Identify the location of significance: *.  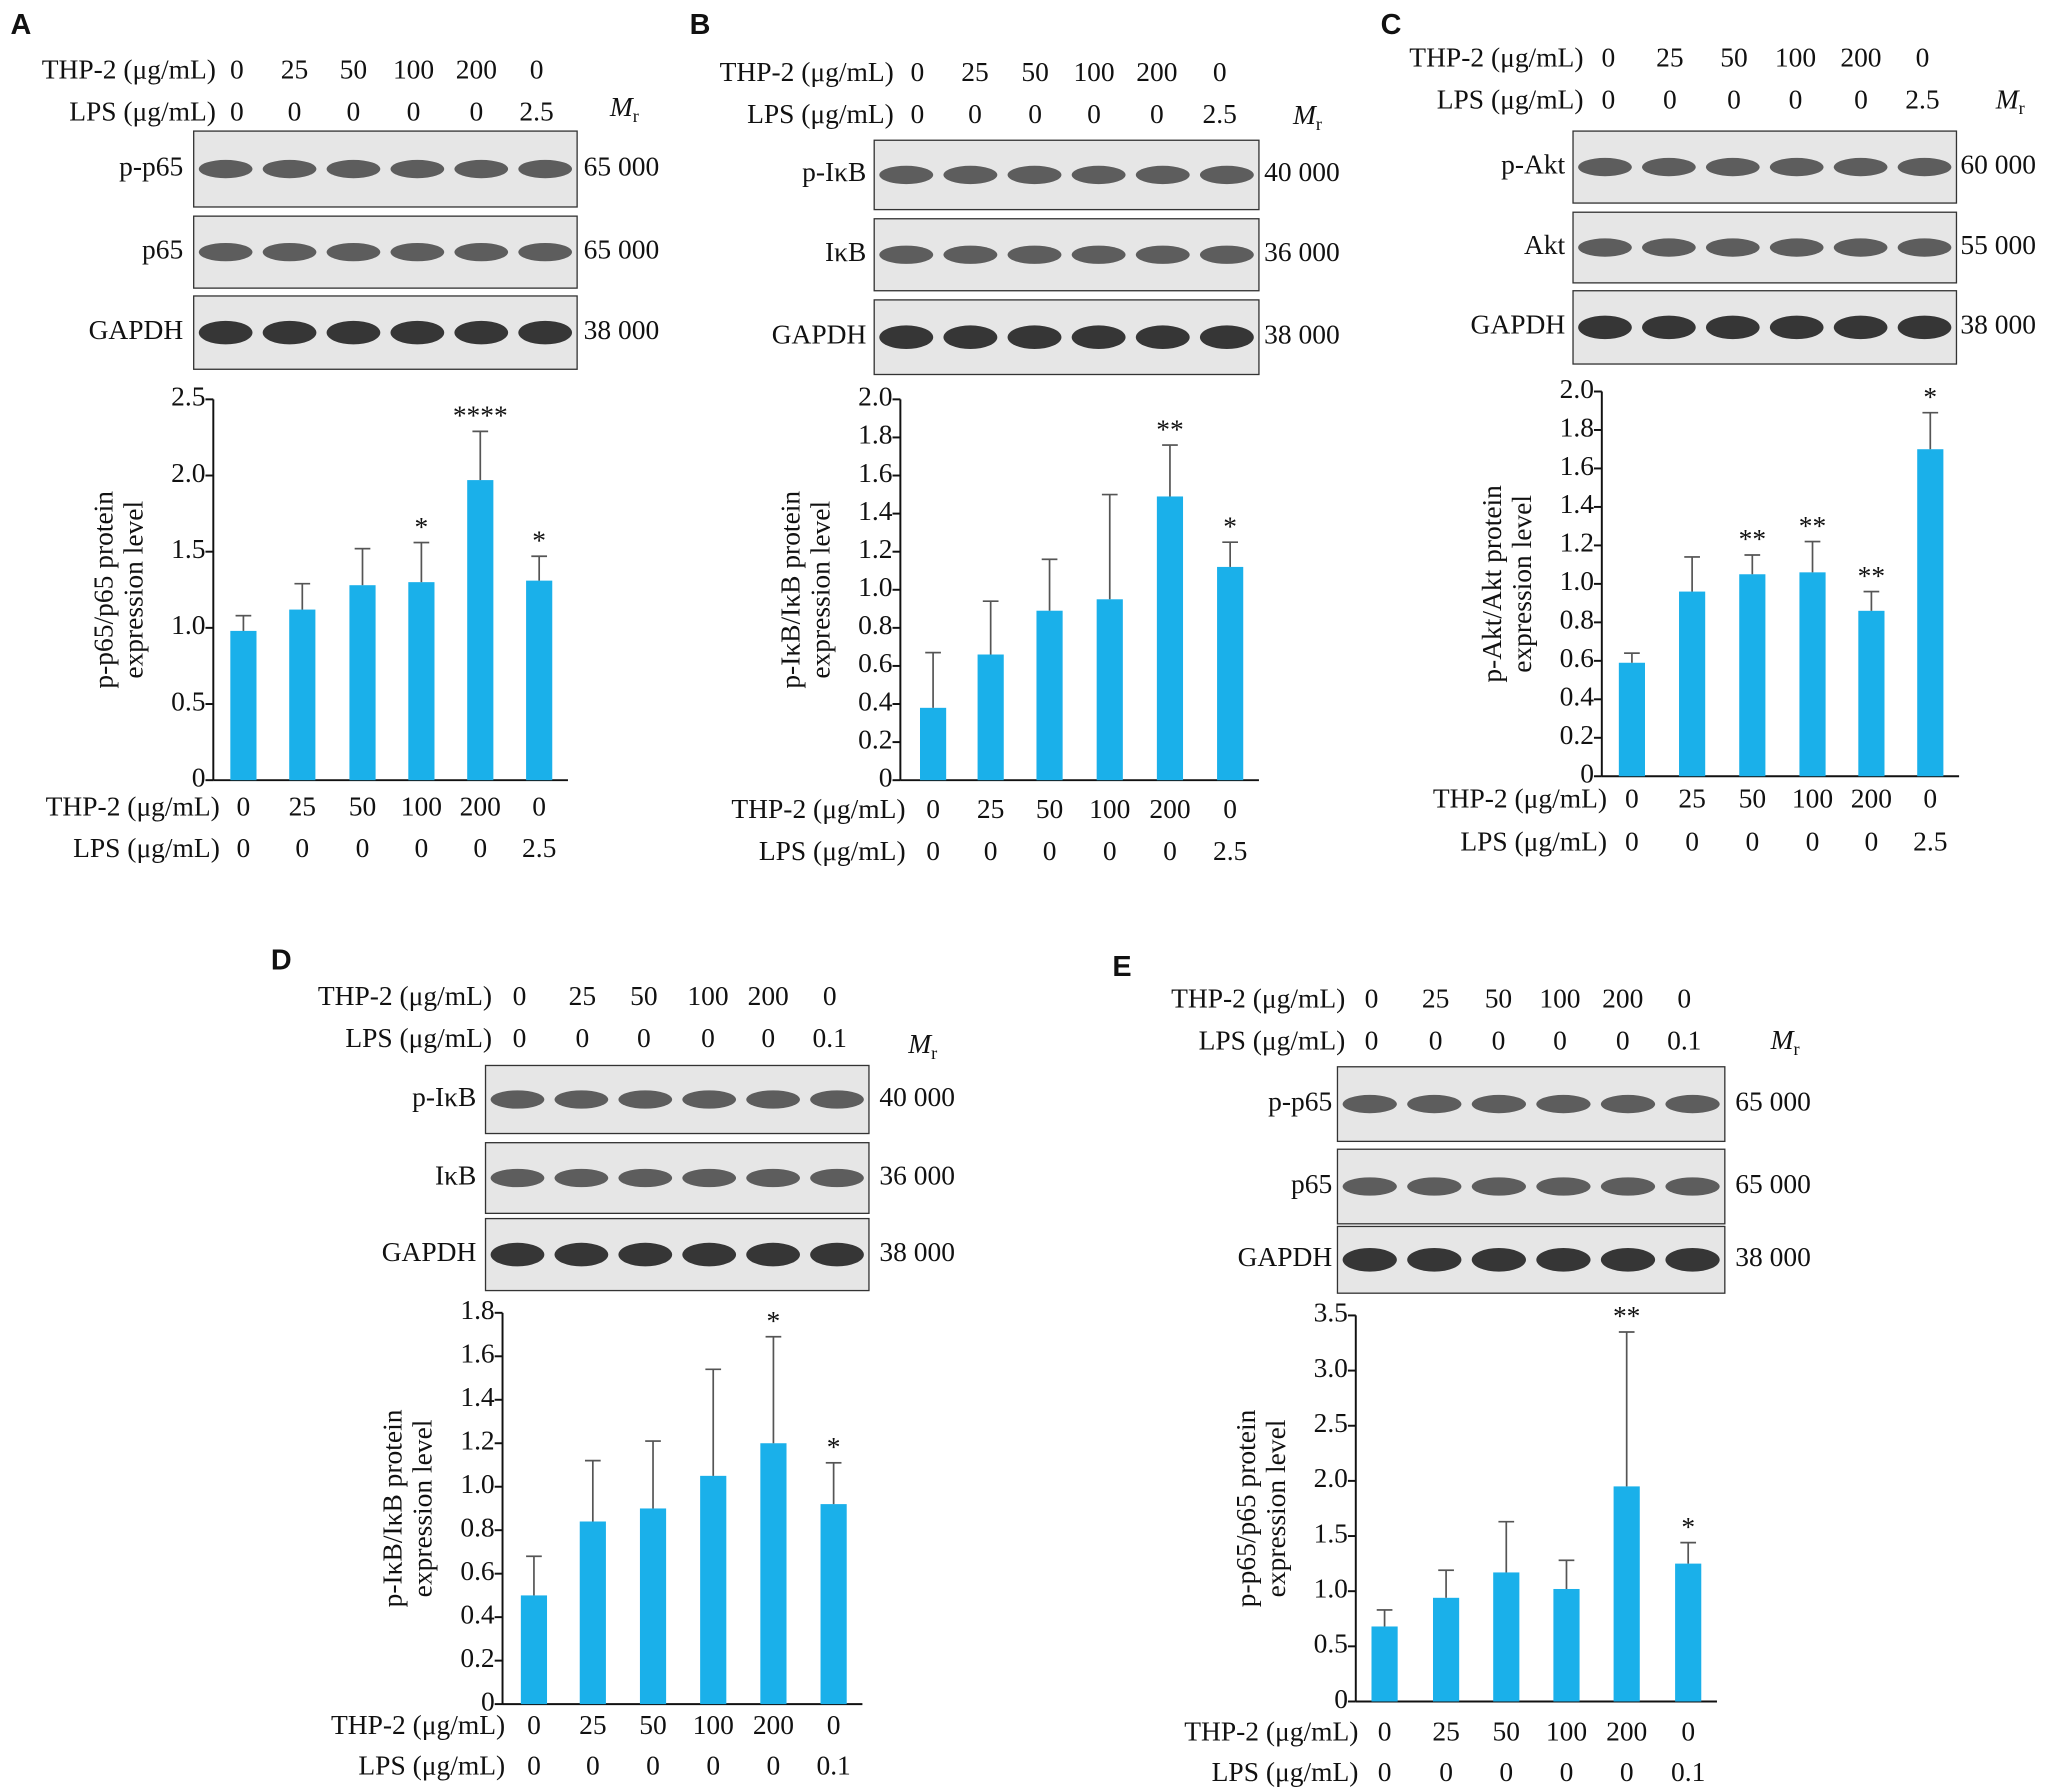
(422, 527).